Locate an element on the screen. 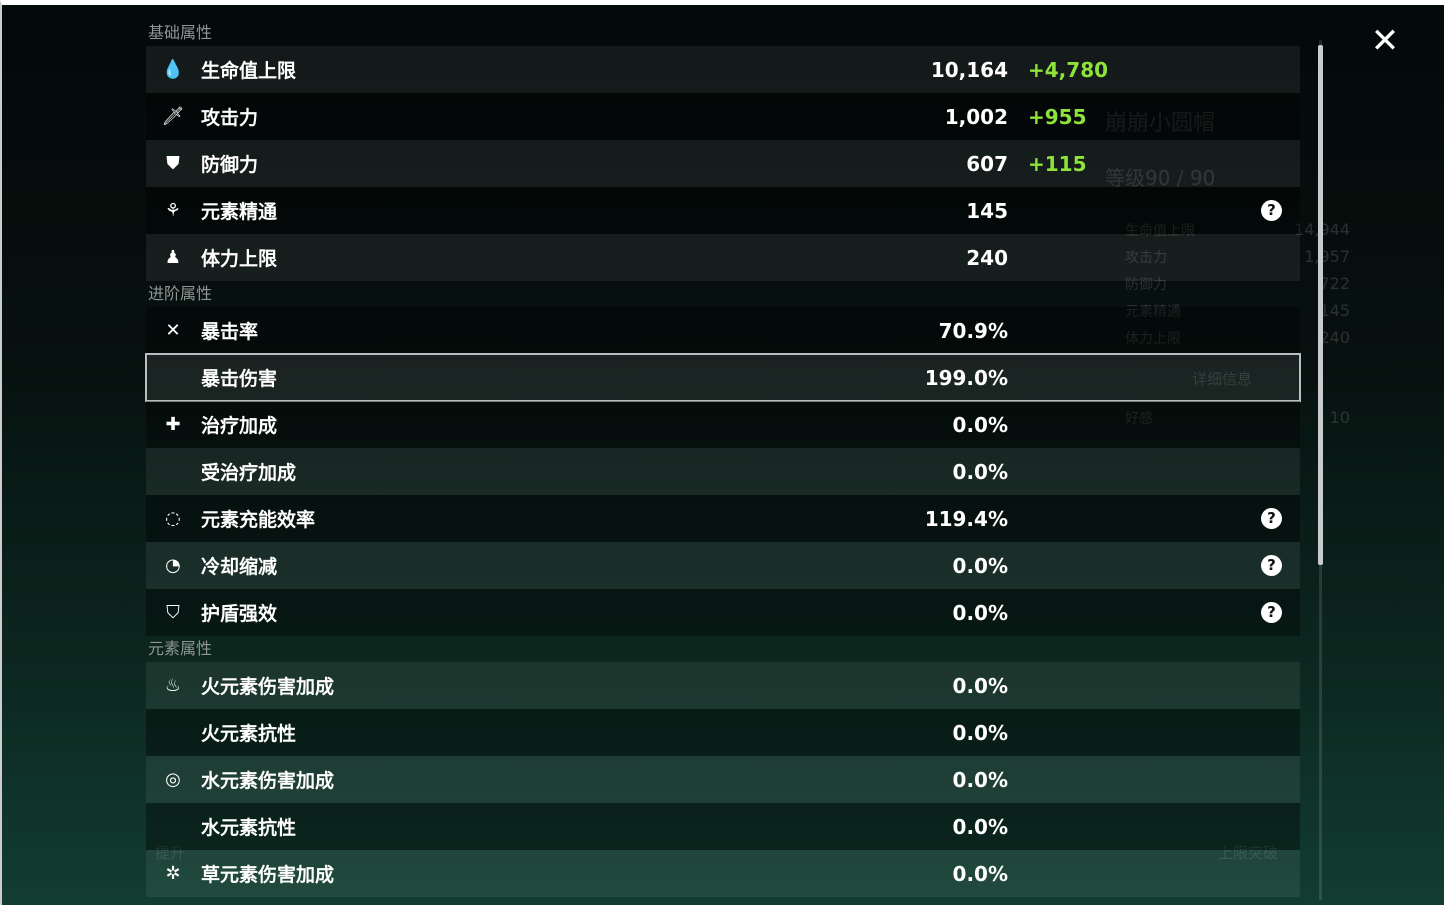 The width and height of the screenshot is (1444, 905). crit-dmg-icon is located at coordinates (173, 378).